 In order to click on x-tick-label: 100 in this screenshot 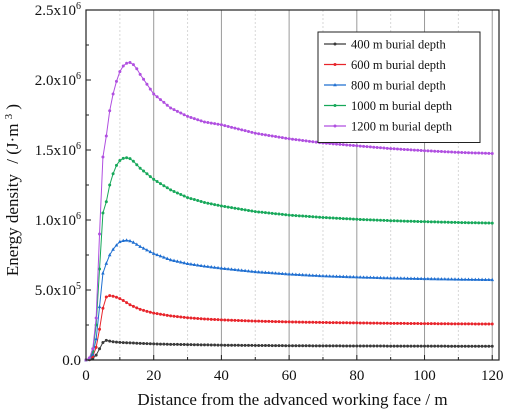, I will do `click(424, 376)`.